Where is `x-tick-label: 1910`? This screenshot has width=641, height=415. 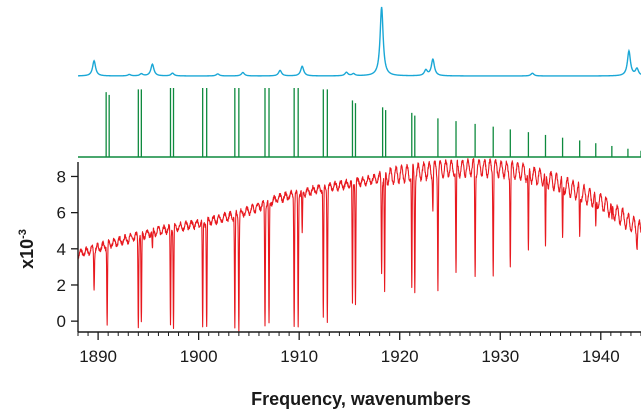 x-tick-label: 1910 is located at coordinates (299, 356).